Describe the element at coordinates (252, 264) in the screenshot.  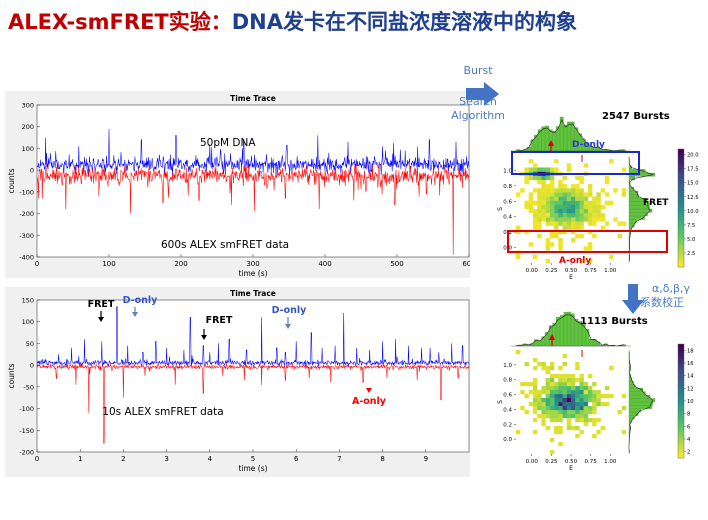
I see `x-tick-label: 300` at that location.